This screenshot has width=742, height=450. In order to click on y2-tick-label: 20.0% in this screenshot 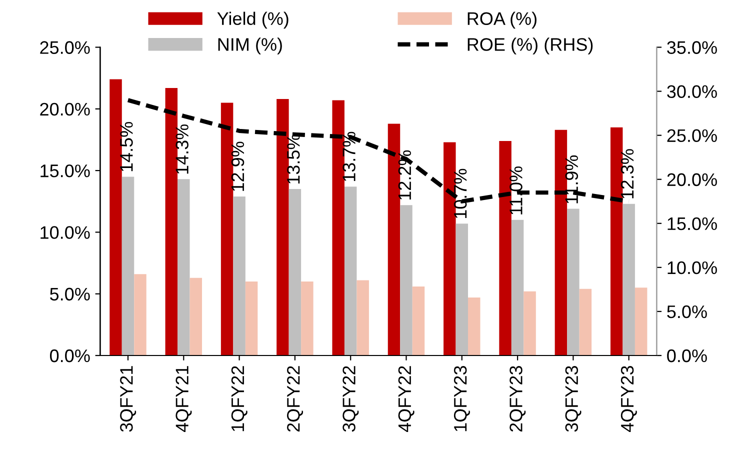, I will do `click(692, 179)`.